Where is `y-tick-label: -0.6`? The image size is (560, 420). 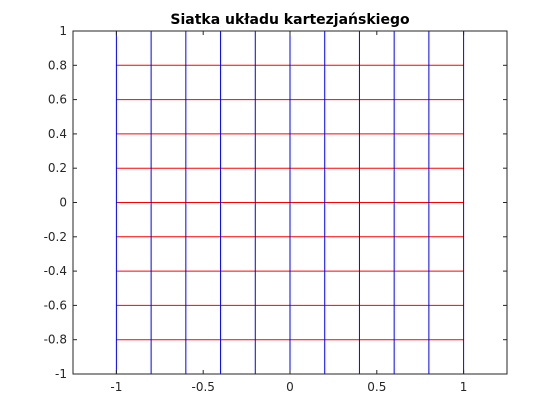
y-tick-label: -0.6 is located at coordinates (55, 305).